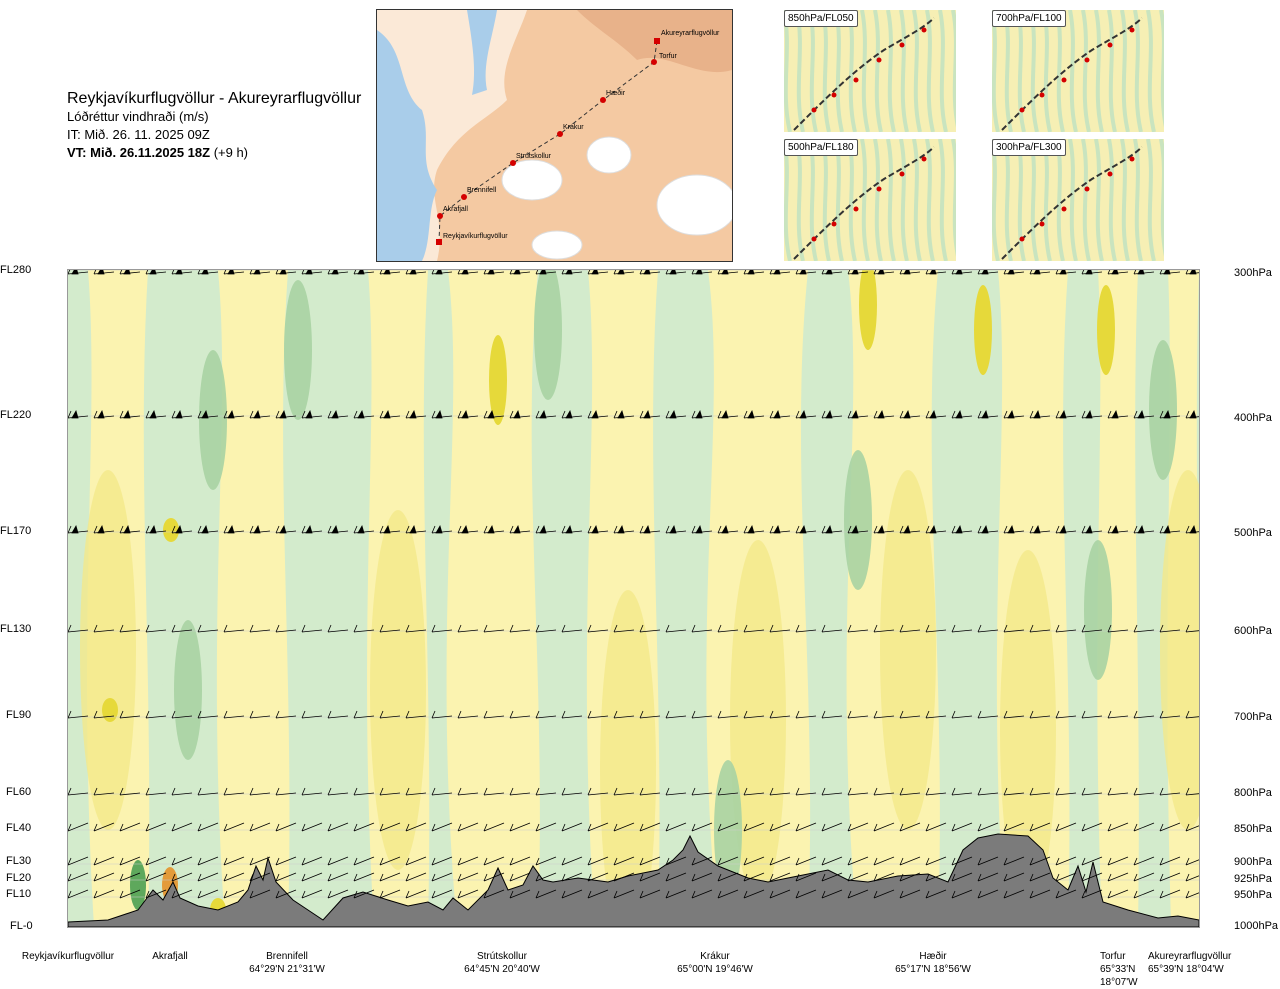 Image resolution: width=1280 pixels, height=989 pixels. Describe the element at coordinates (1078, 200) in the screenshot. I see `thumbnail-300hpa: 300hPa/FL300` at that location.